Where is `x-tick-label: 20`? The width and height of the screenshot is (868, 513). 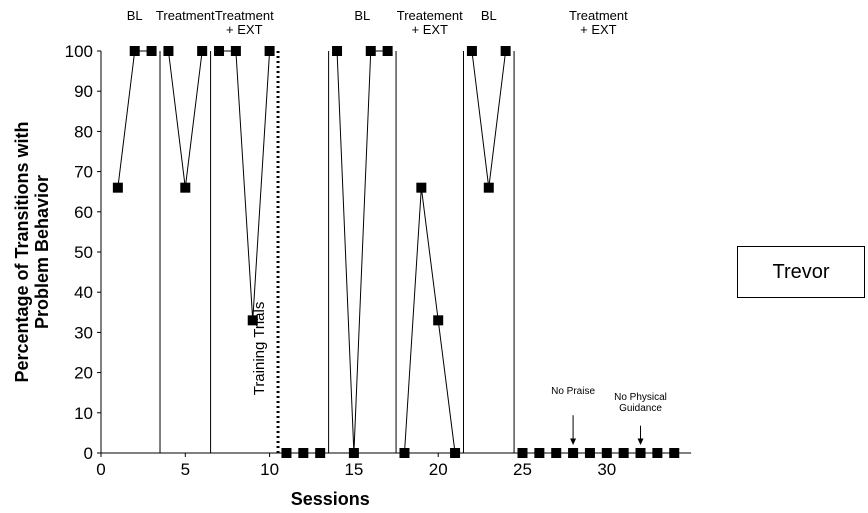 x-tick-label: 20 is located at coordinates (438, 469).